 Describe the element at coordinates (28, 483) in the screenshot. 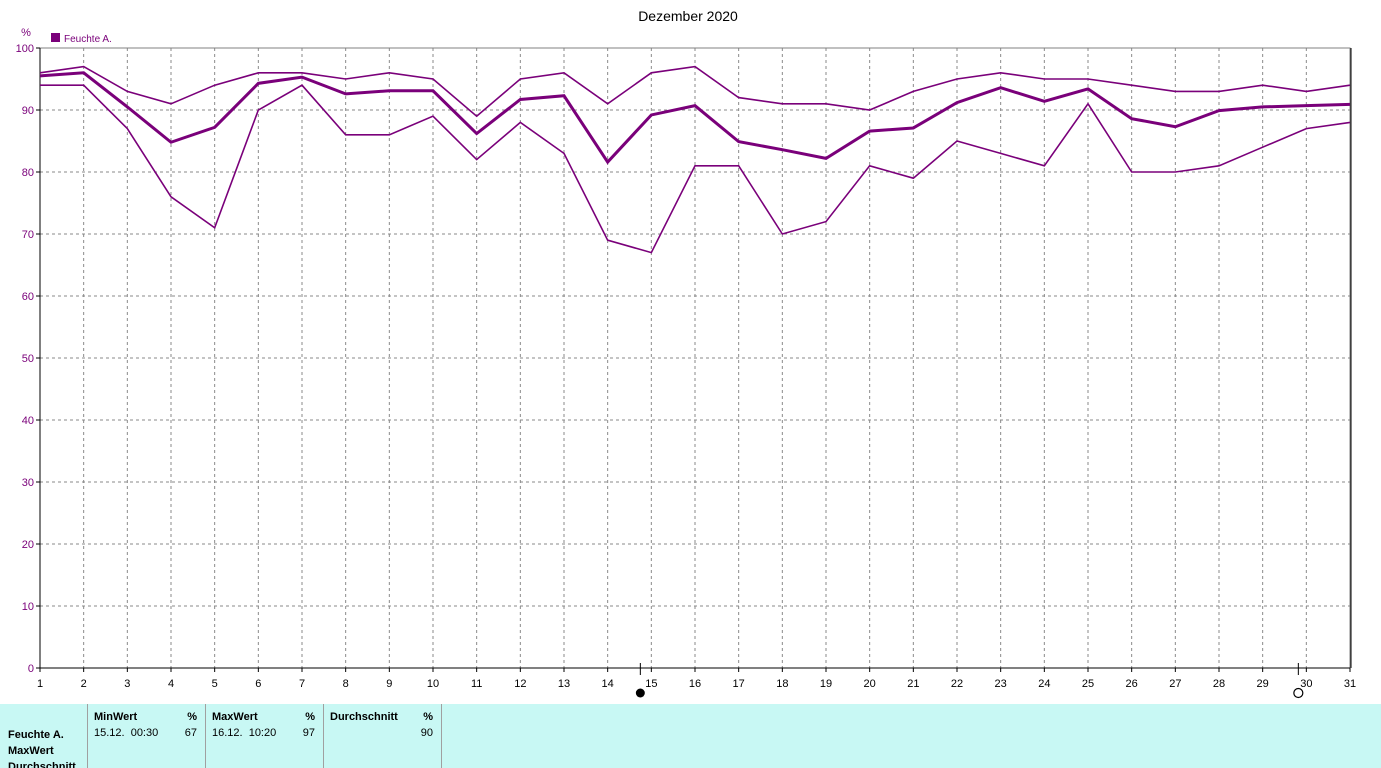

I see `y-tick-label: 30` at that location.